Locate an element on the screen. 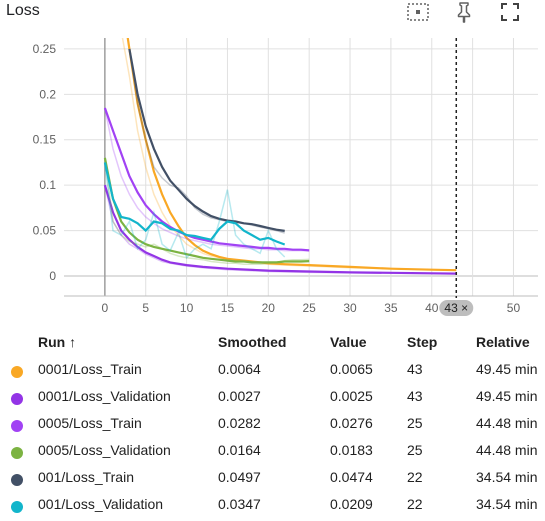 The width and height of the screenshot is (545, 521). y-axis-labels: 0 0.05 0.1 0.15 0.2 0.25 is located at coordinates (45, 162).